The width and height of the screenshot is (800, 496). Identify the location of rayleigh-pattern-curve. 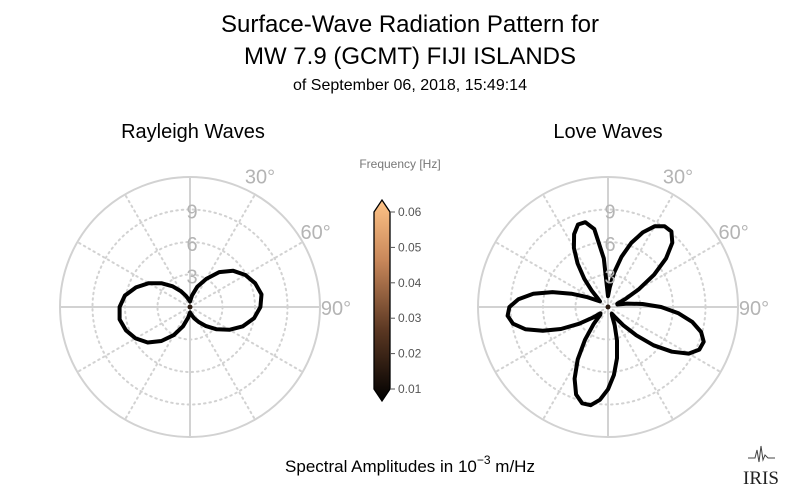
(190, 306).